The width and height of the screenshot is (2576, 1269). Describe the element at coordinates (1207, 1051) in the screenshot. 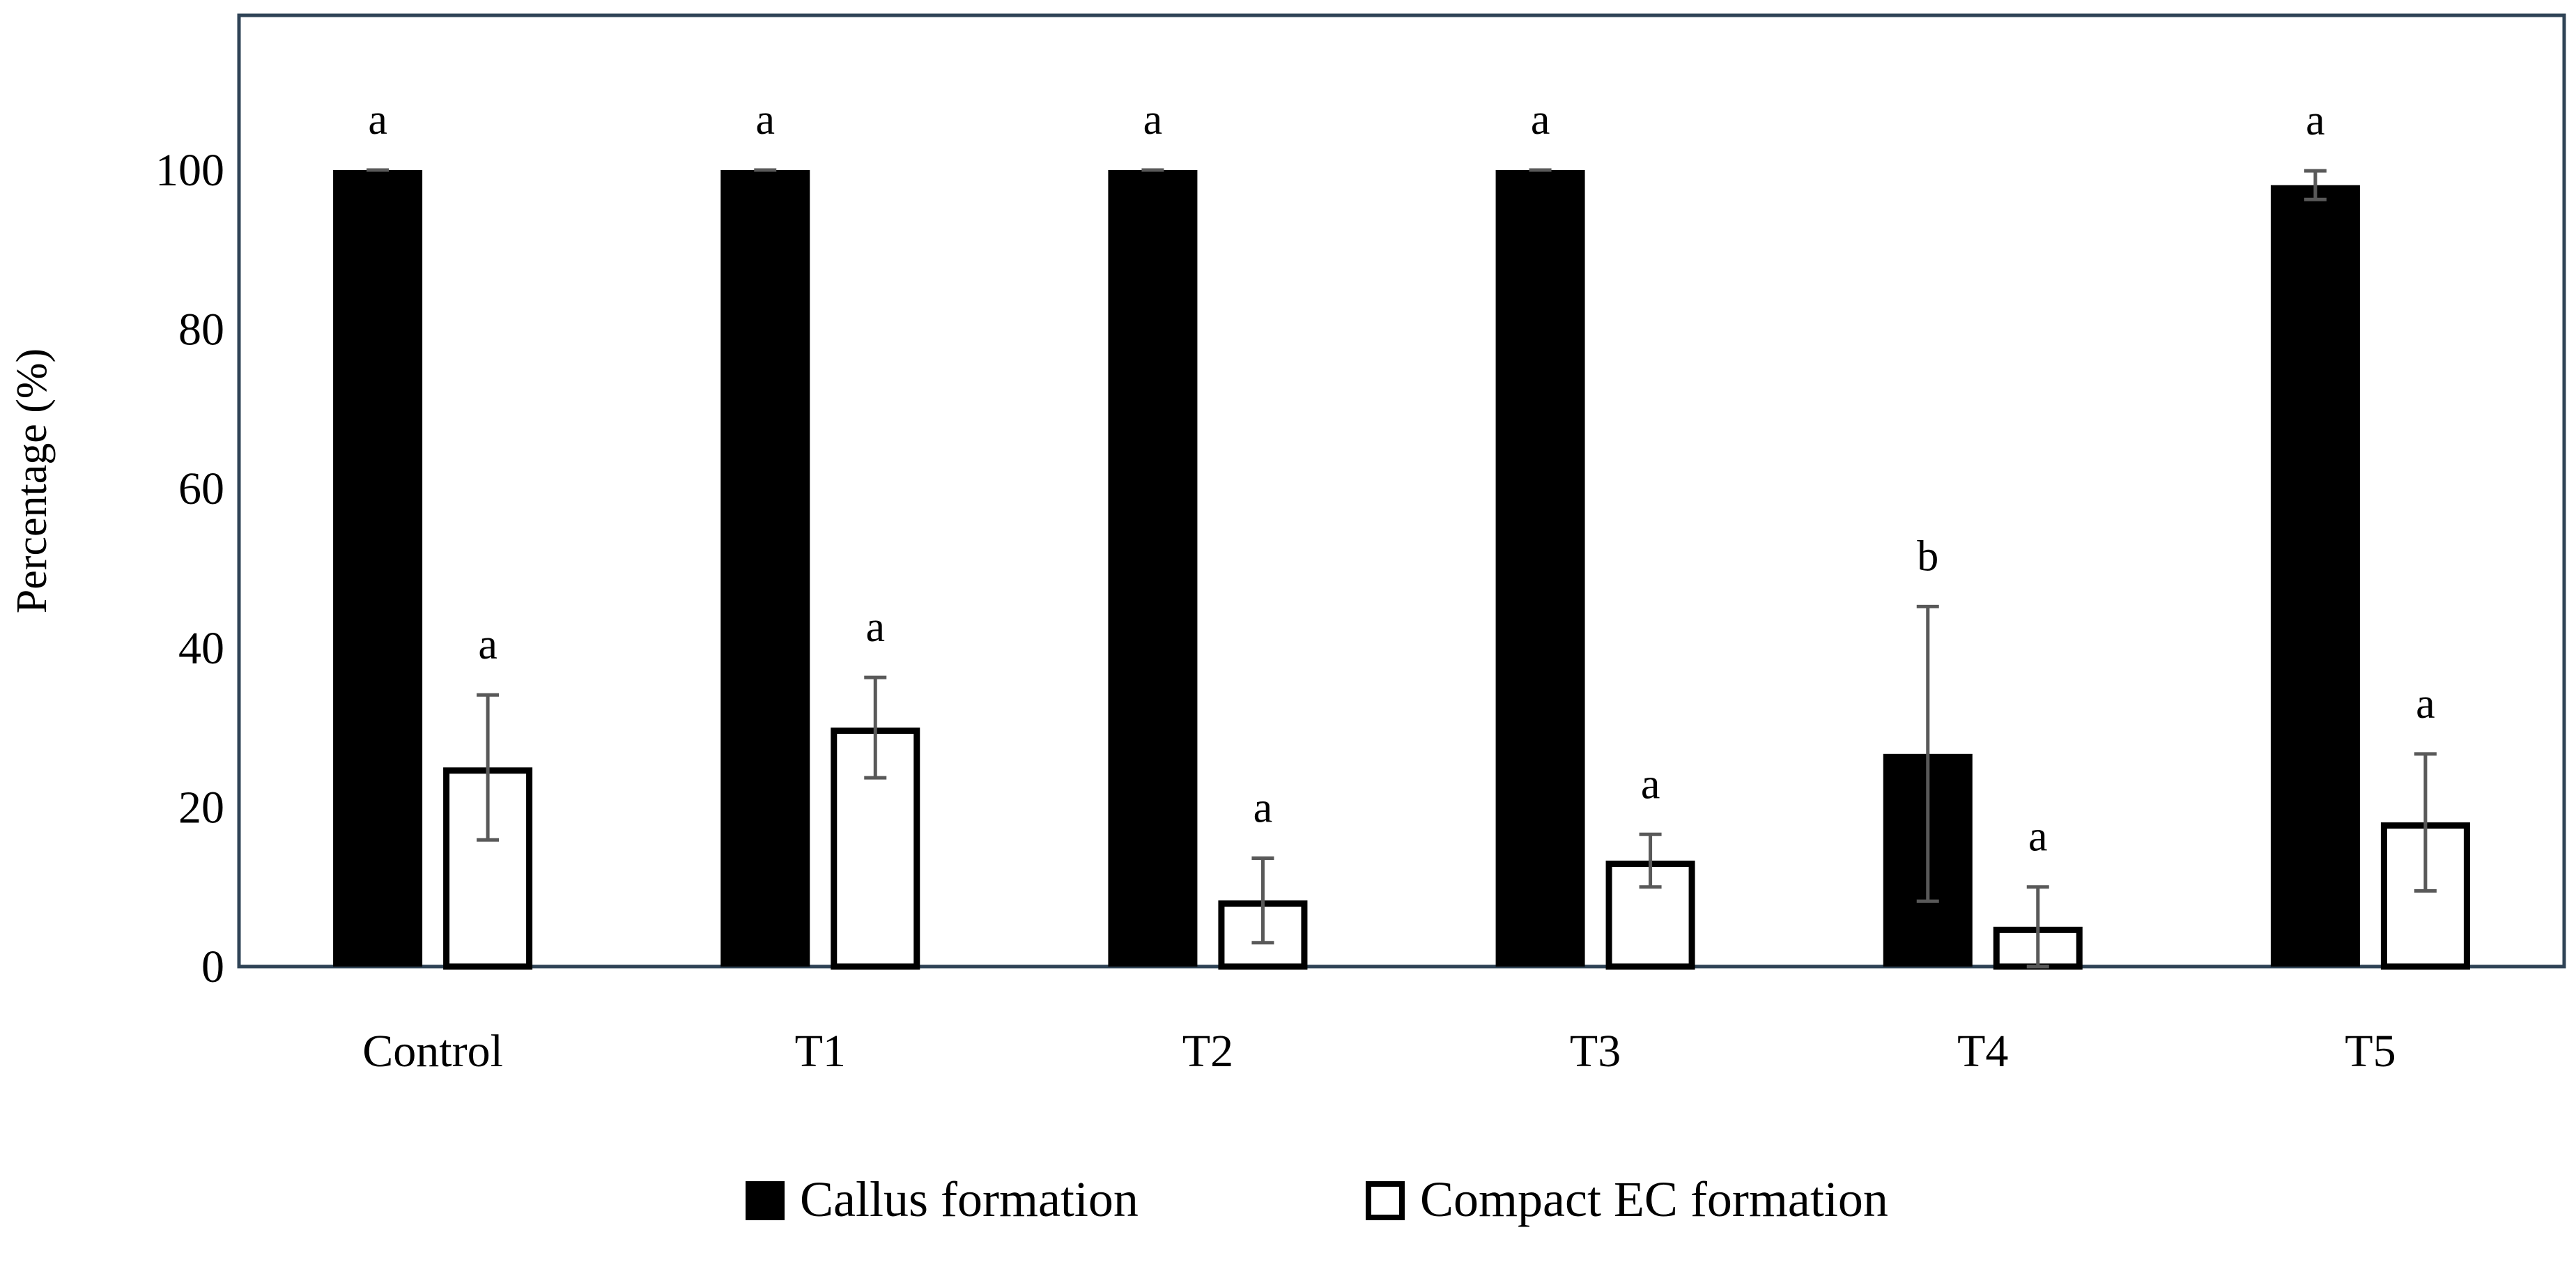

I see `x-tick-label: T2` at that location.